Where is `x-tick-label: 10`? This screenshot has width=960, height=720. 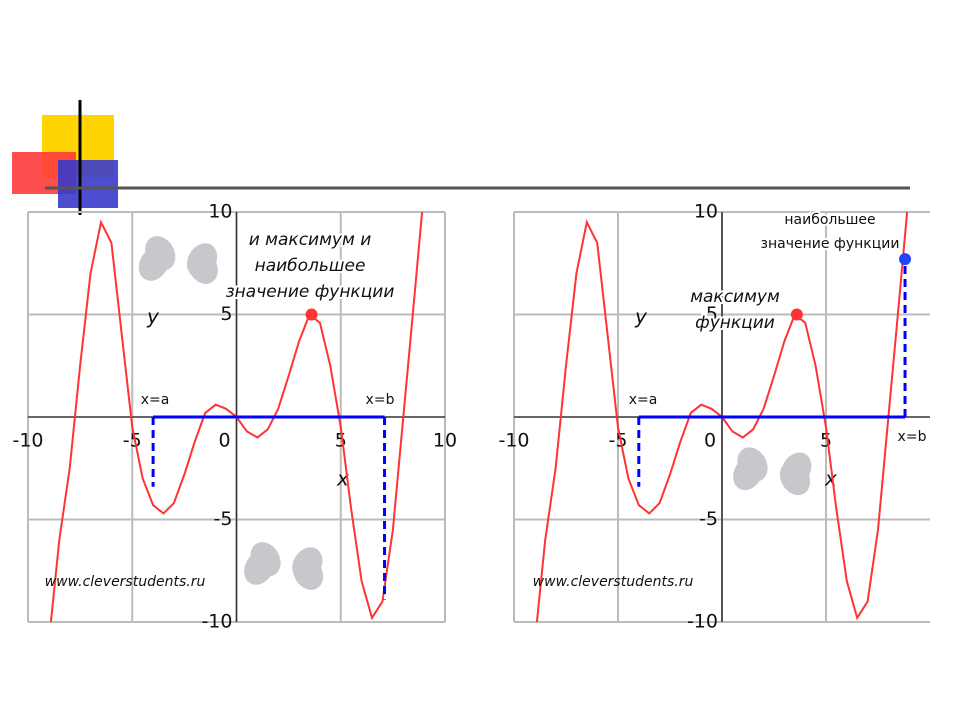 x-tick-label: 10 is located at coordinates (445, 441).